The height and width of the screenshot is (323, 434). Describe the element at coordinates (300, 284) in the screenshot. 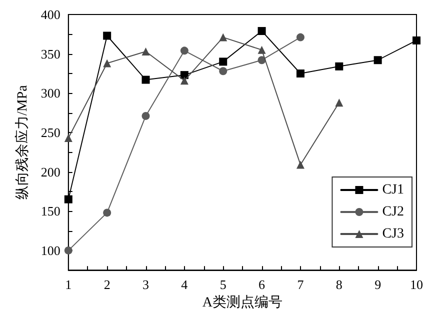

I see `x-tick-label: 7` at that location.